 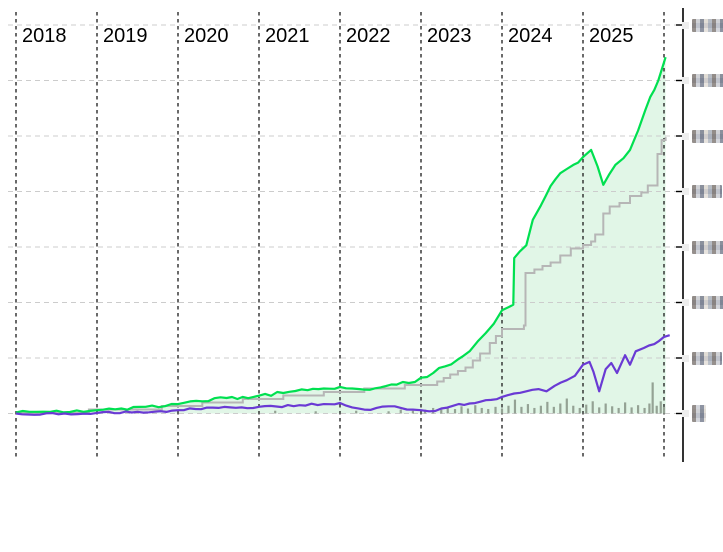 I want to click on svg-text: 2024, so click(x=530, y=36).